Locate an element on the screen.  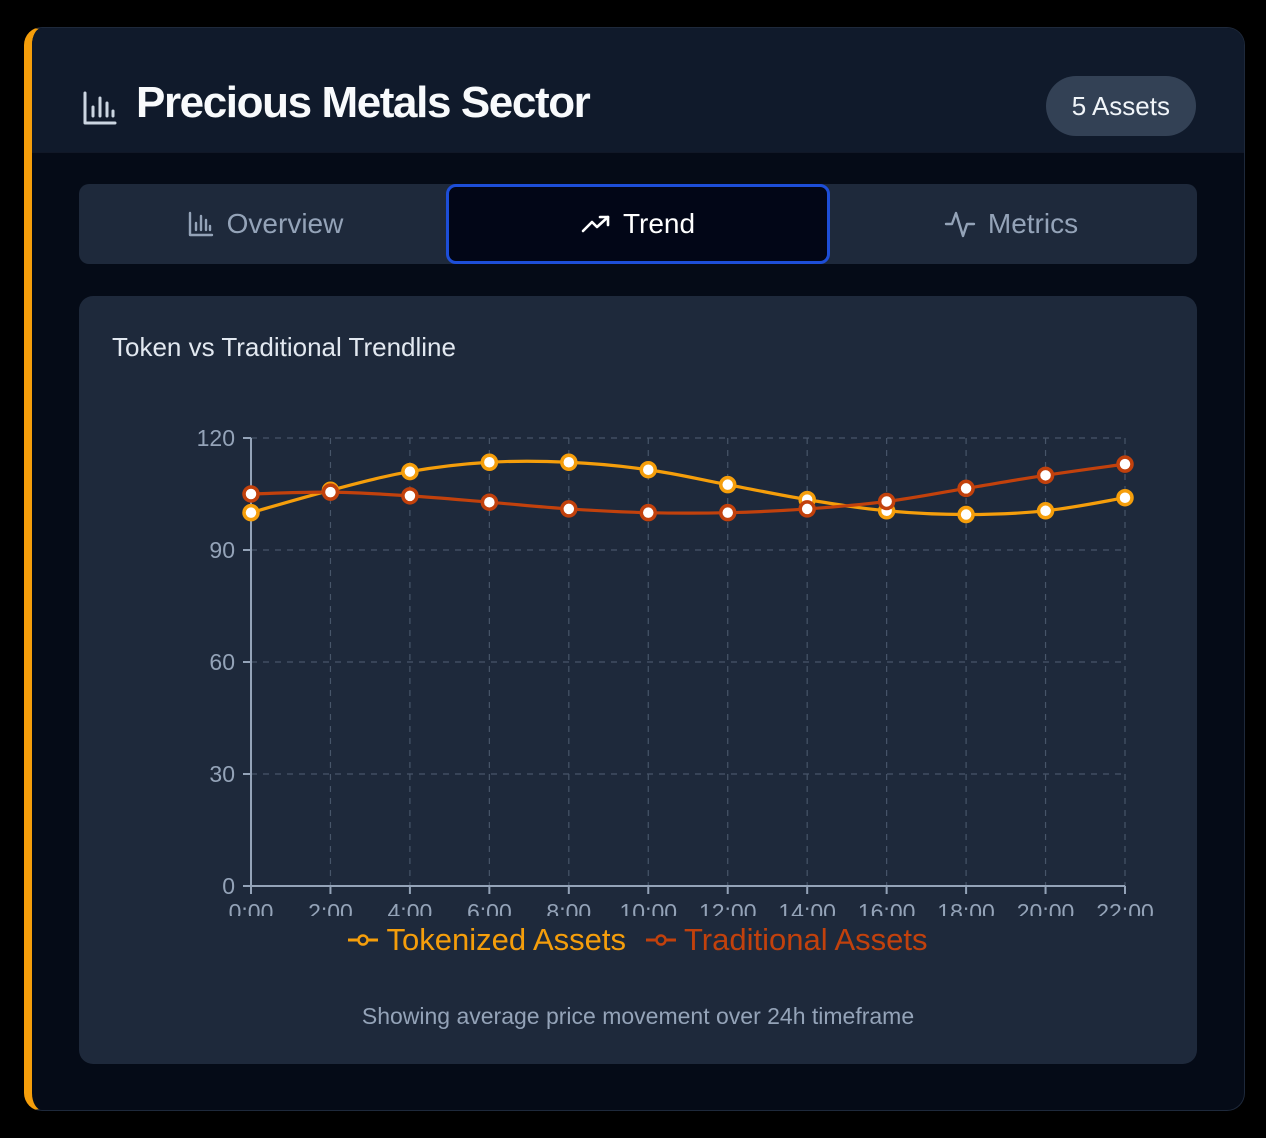
y-tick-label: 120 is located at coordinates (216, 438).